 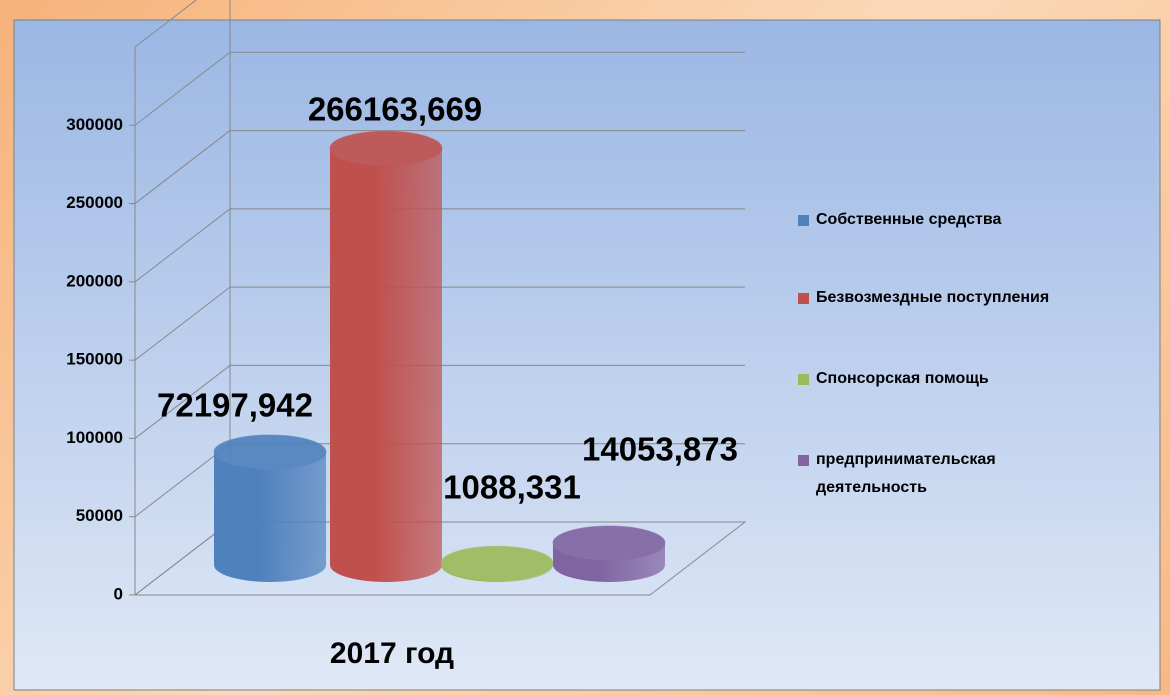 What do you see at coordinates (392, 653) in the screenshot?
I see `x-category-label: 2017 год` at bounding box center [392, 653].